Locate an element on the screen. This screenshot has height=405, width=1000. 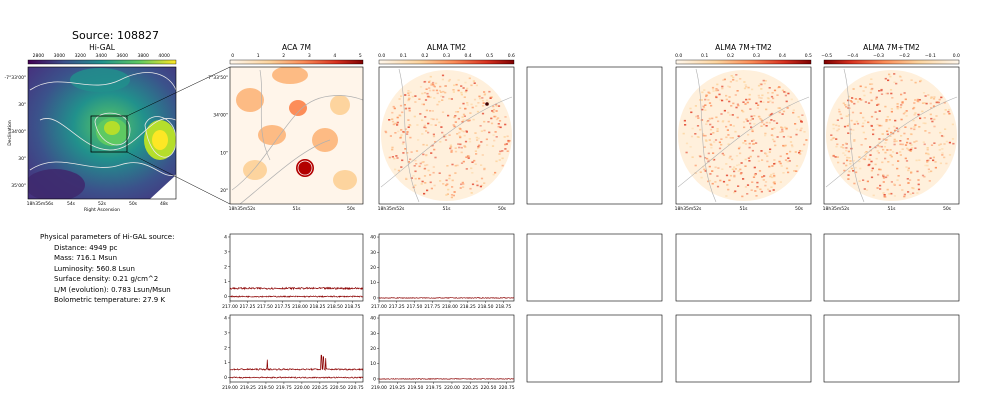
colorbar-tick-label: 4 is located at coordinates (334, 56).